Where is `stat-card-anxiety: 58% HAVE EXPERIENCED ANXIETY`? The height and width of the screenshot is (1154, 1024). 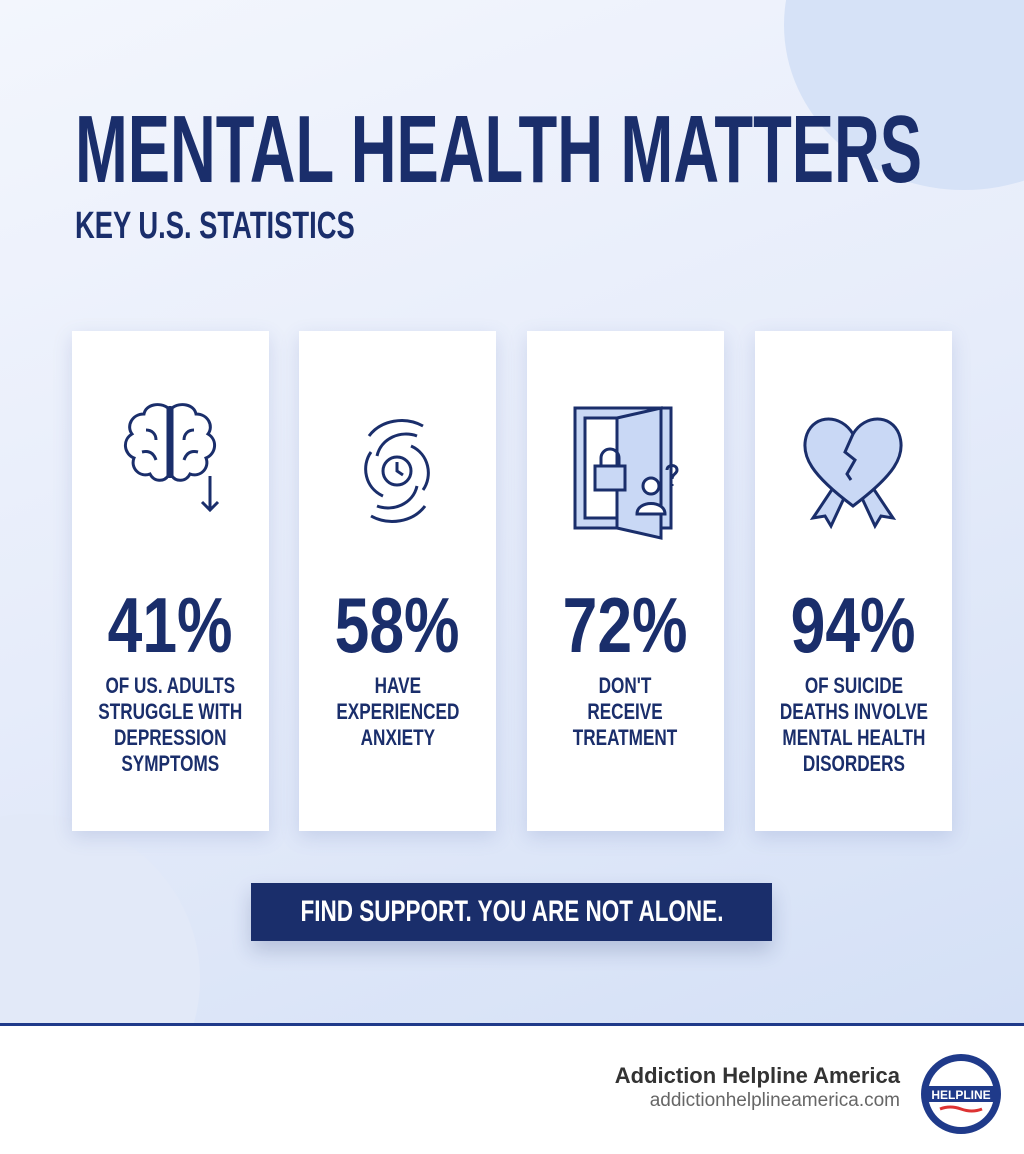
stat-card-anxiety: 58% HAVE EXPERIENCED ANXIETY is located at coordinates (397, 581).